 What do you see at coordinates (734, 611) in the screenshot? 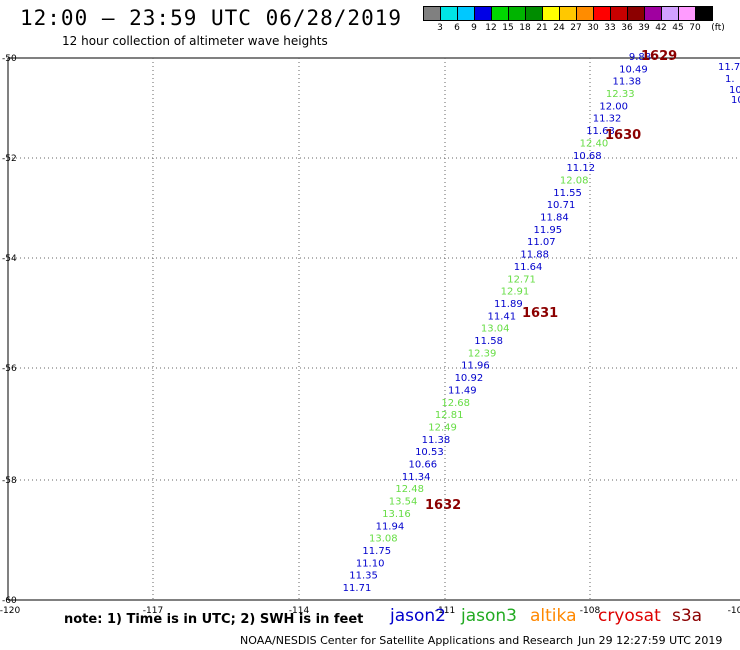
I see `longitude-label: -10` at bounding box center [734, 611].